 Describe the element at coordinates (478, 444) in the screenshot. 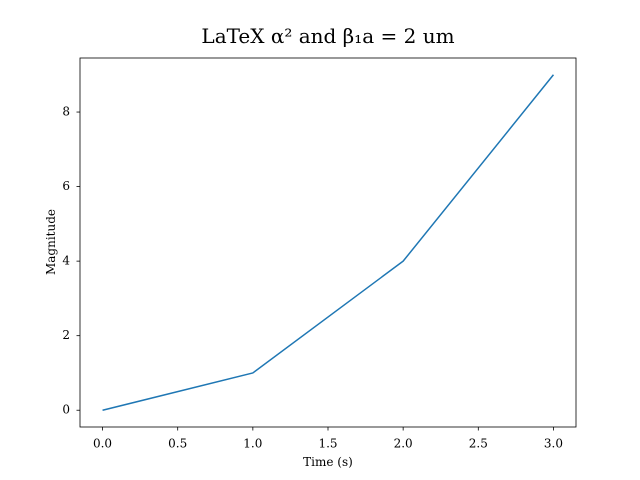

I see `x-tick-label: 2.5` at that location.